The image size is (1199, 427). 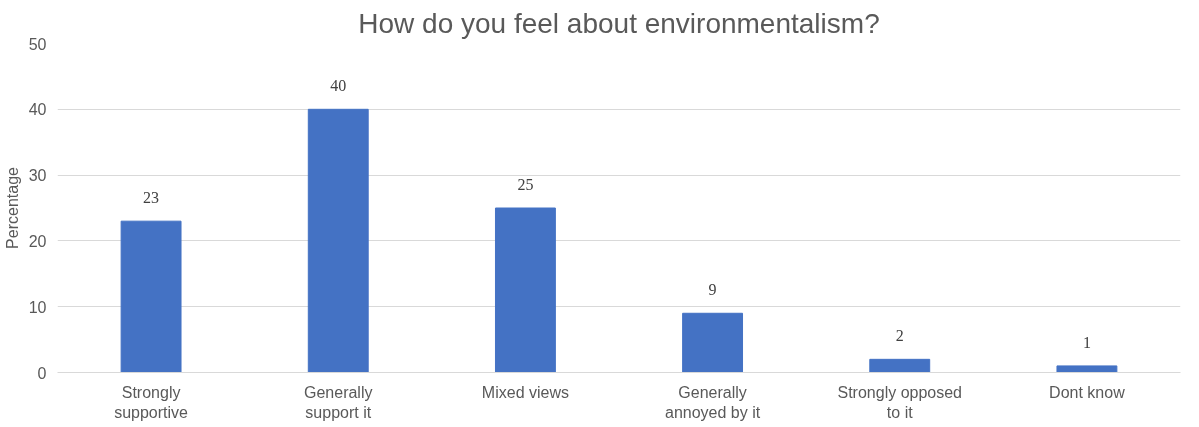 I want to click on y-tick-label: 20, so click(x=37, y=241).